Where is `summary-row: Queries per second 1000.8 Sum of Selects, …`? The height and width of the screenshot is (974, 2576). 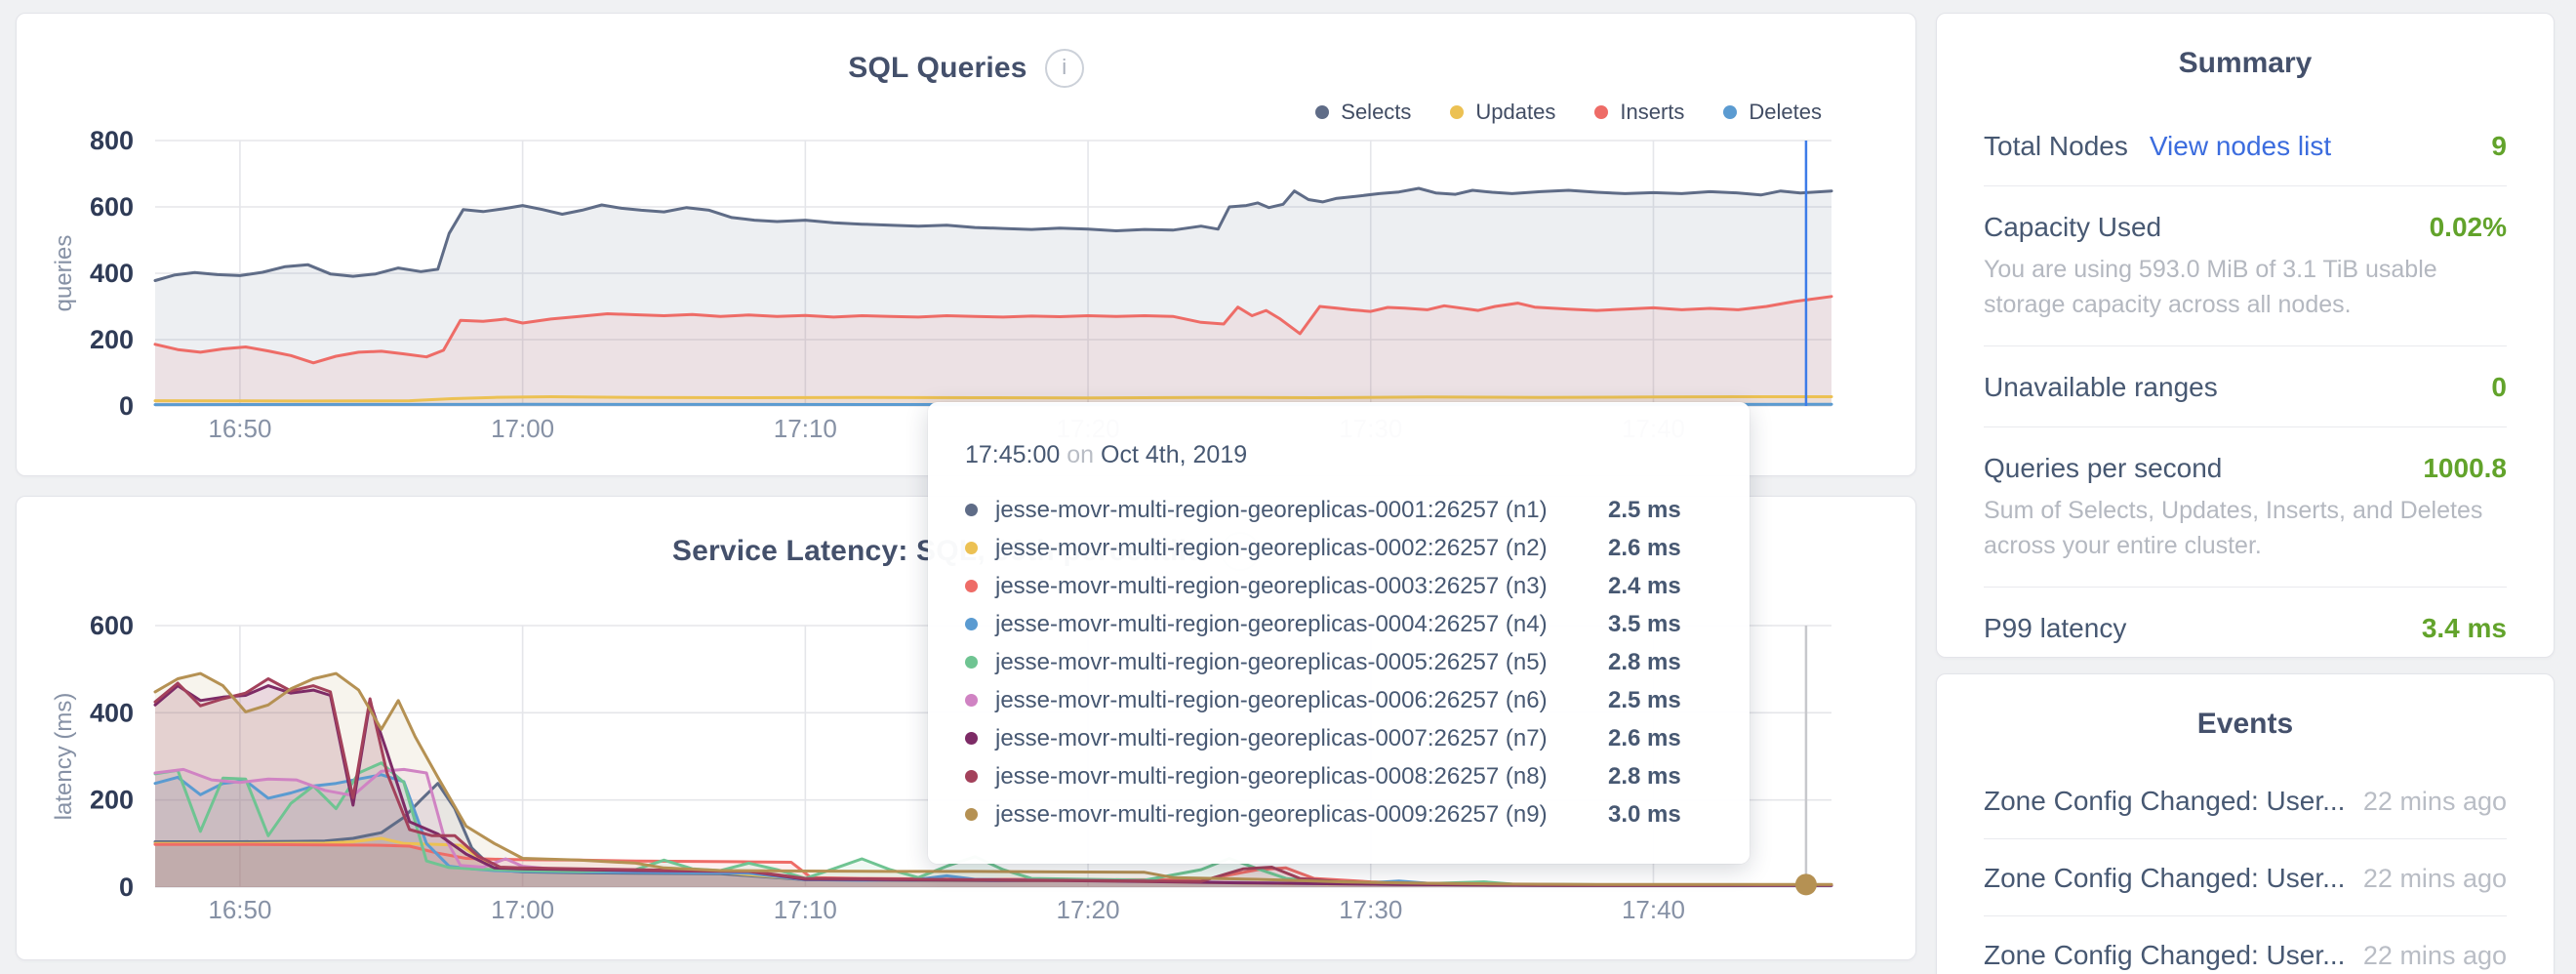
summary-row: Queries per second 1000.8 Sum of Selects, … is located at coordinates (2245, 507).